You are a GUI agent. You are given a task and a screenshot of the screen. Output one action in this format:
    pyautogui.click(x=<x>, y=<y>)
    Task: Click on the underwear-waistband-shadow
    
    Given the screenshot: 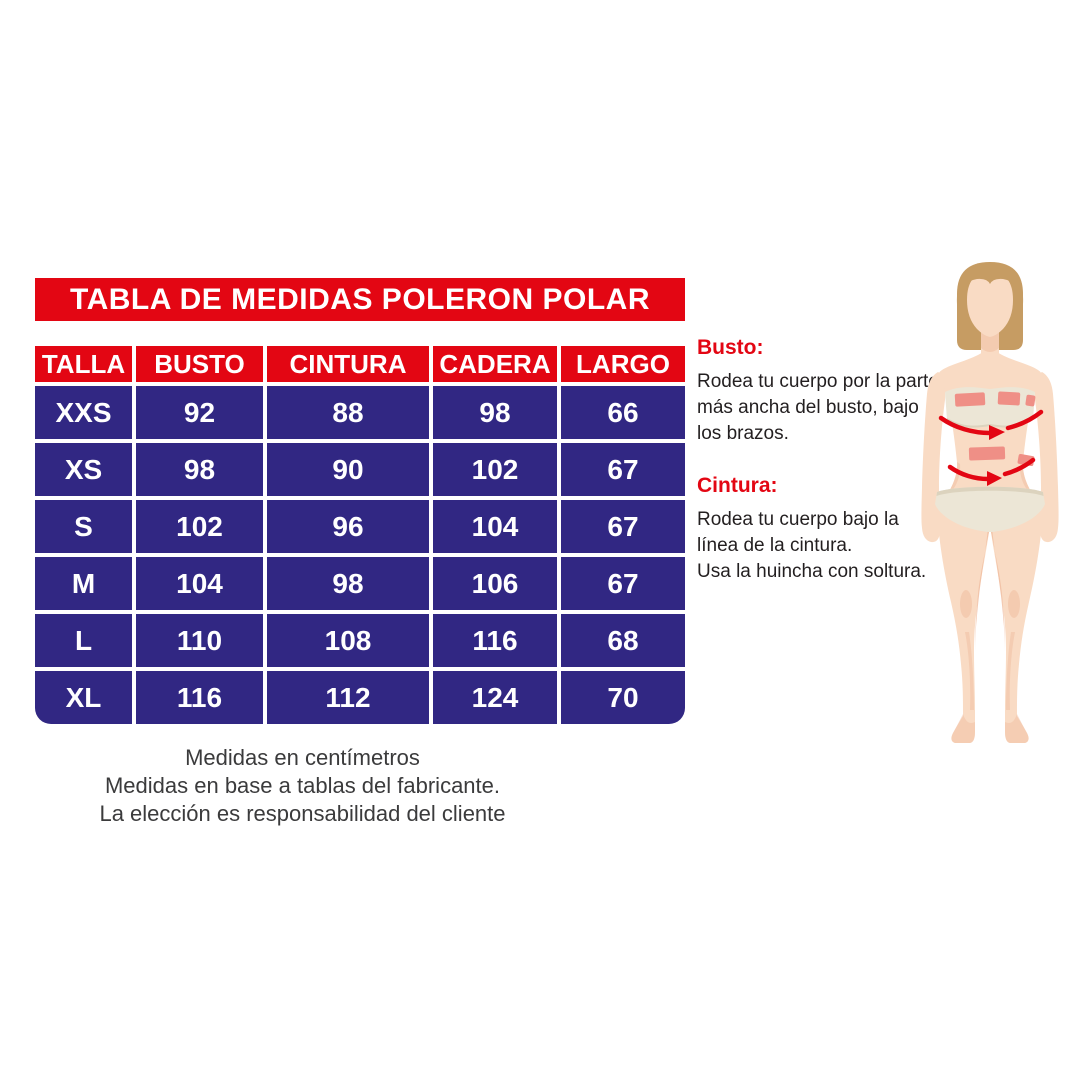 What is the action you would take?
    pyautogui.click(x=990, y=491)
    